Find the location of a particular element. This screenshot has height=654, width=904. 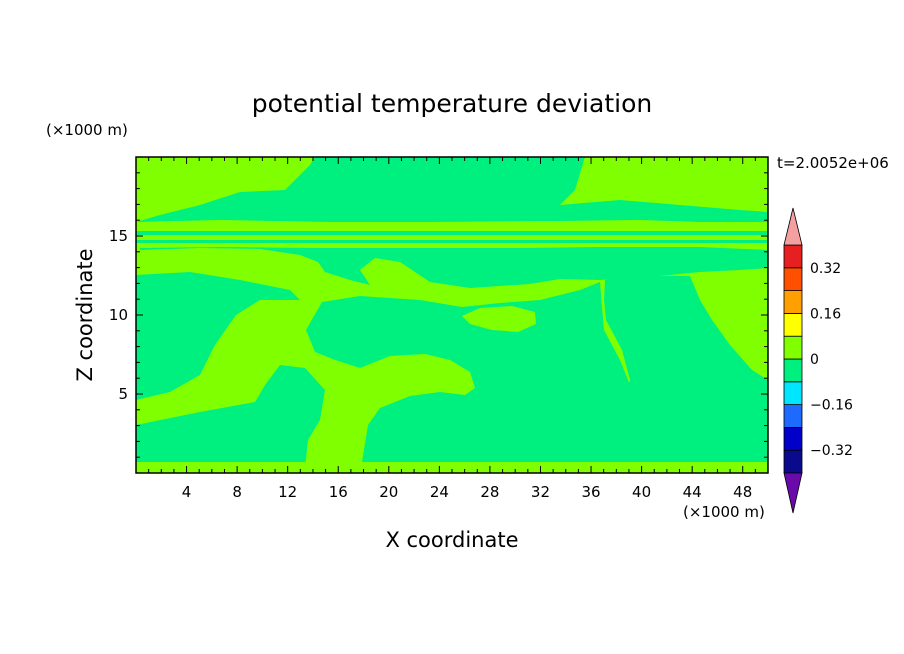

colorbar-tick-label: −0.16 is located at coordinates (831, 406).